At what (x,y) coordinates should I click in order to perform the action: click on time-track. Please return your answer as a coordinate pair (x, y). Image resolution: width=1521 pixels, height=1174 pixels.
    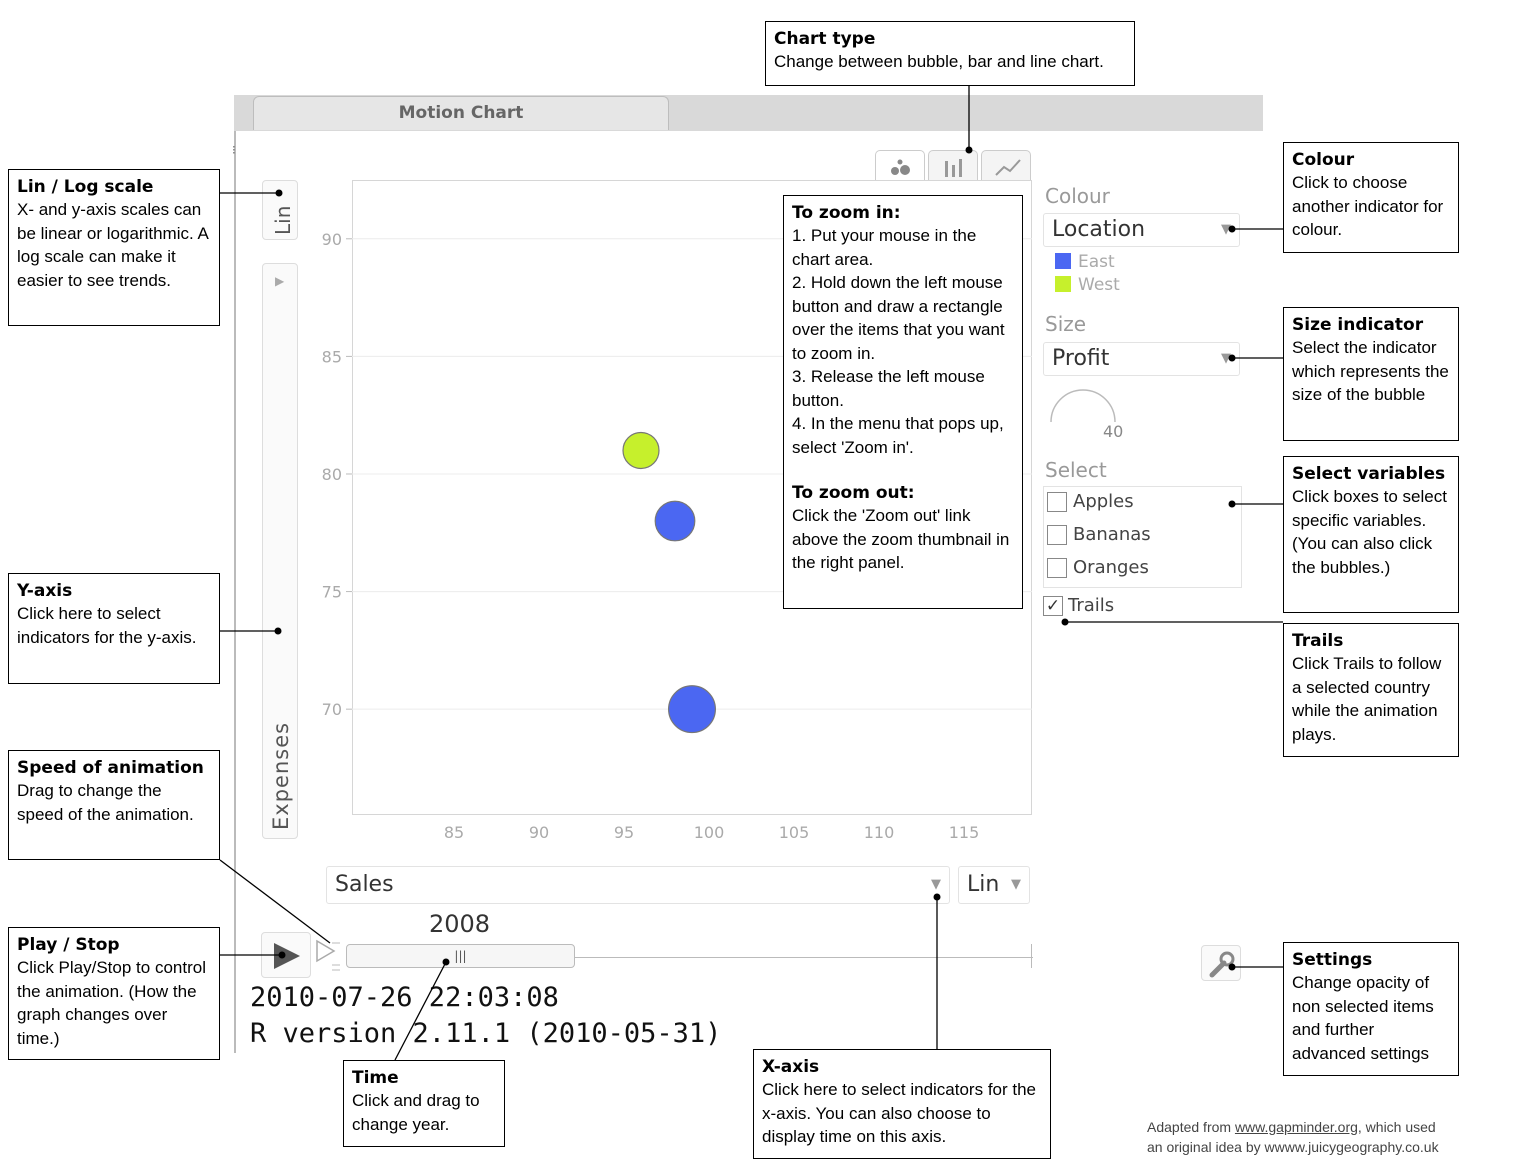
    Looking at the image, I should click on (689, 957).